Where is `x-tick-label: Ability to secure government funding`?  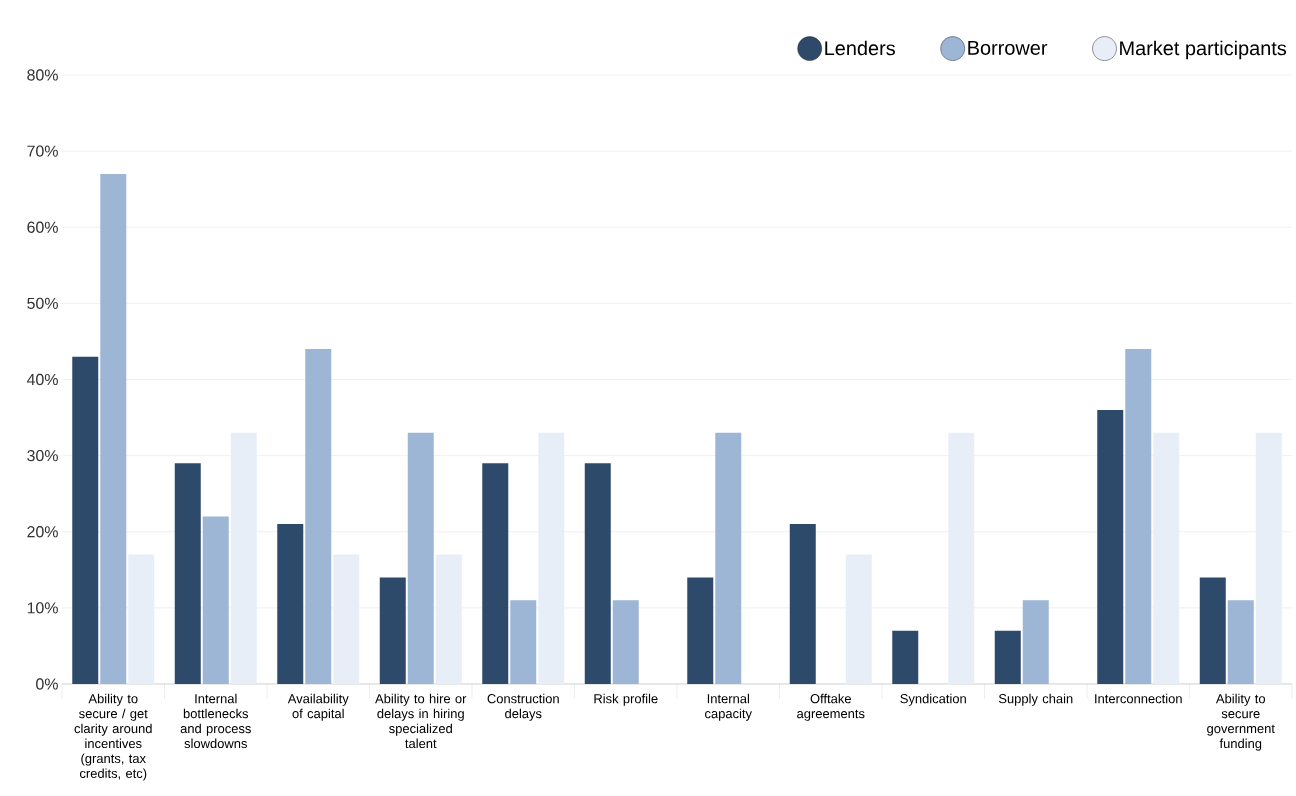
x-tick-label: Ability to secure government funding is located at coordinates (1241, 722).